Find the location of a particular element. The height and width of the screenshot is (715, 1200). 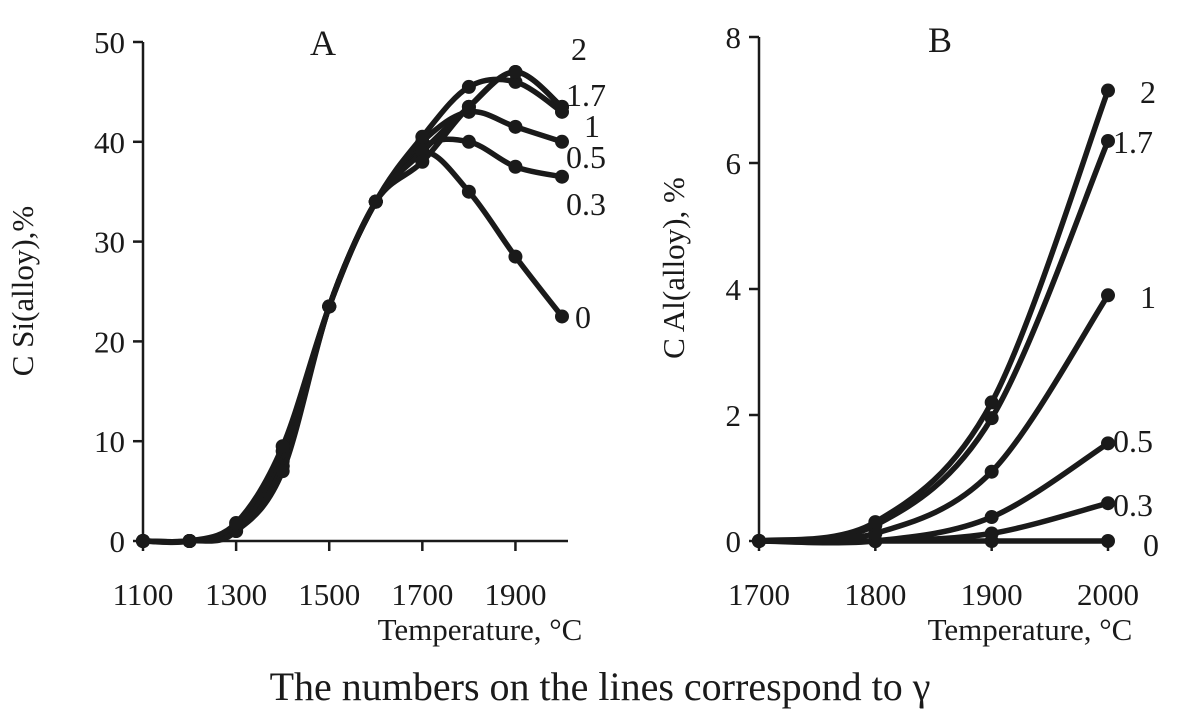

chart-b-series-label: 0.5 is located at coordinates (1133, 441).